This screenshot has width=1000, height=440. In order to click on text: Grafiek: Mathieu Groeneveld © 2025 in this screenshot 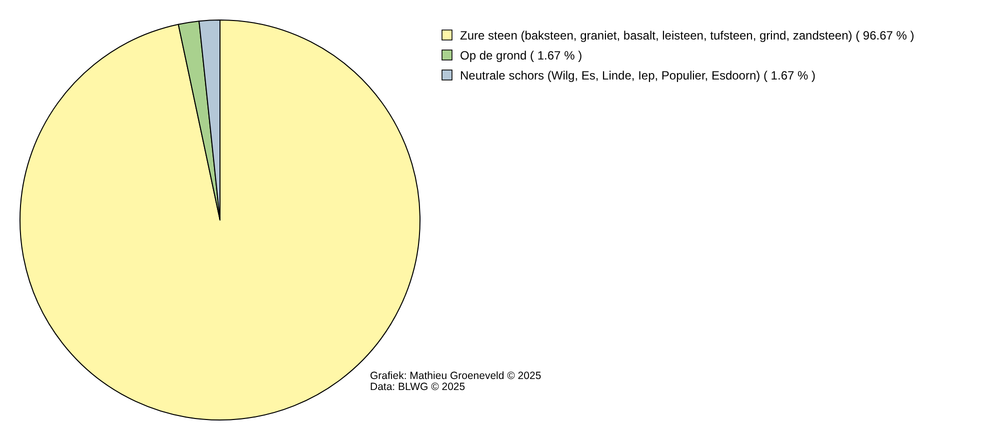, I will do `click(456, 376)`.